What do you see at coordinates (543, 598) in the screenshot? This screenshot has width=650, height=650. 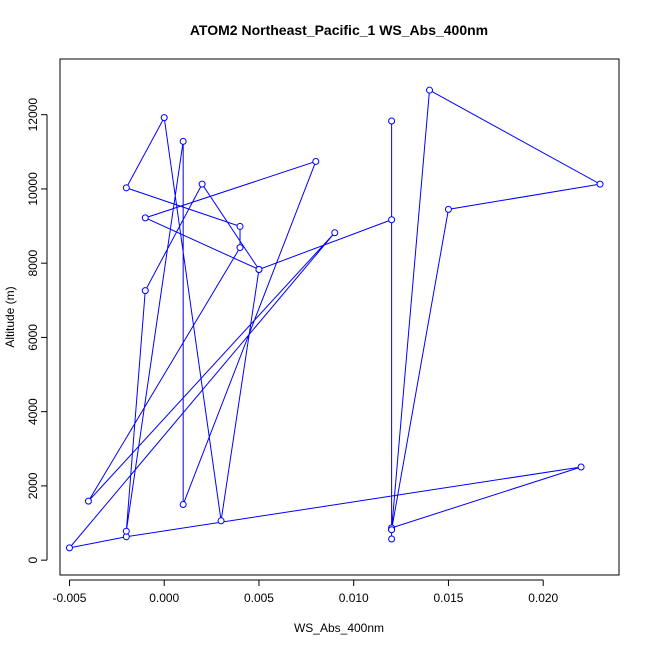 I see `x-tick-label: 0.020` at bounding box center [543, 598].